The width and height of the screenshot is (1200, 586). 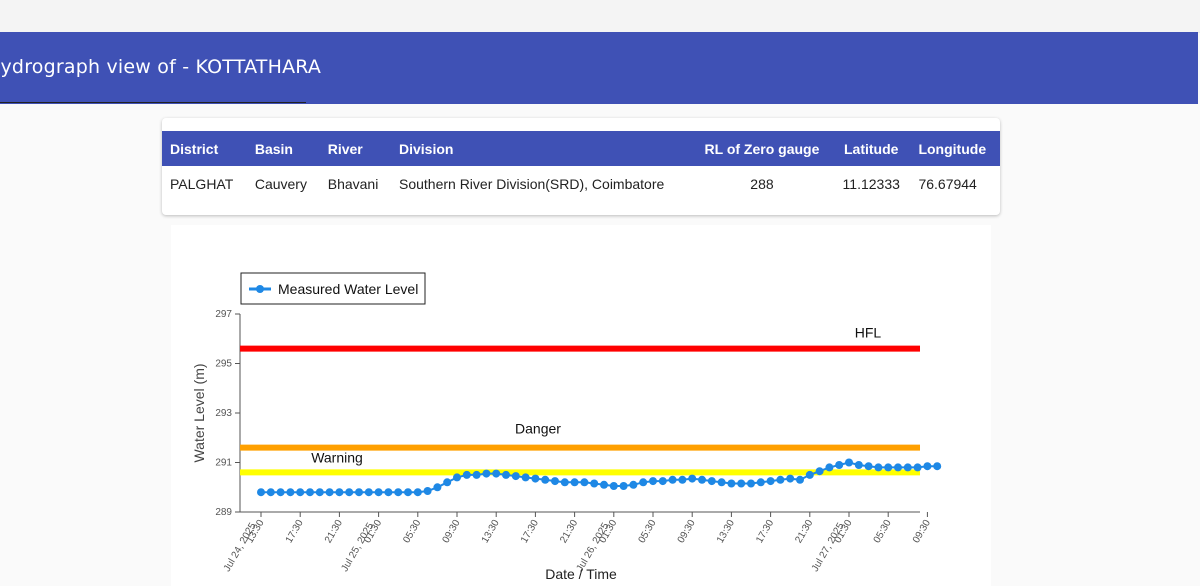 What do you see at coordinates (337, 457) in the screenshot?
I see `ref-label-warning: Warning` at bounding box center [337, 457].